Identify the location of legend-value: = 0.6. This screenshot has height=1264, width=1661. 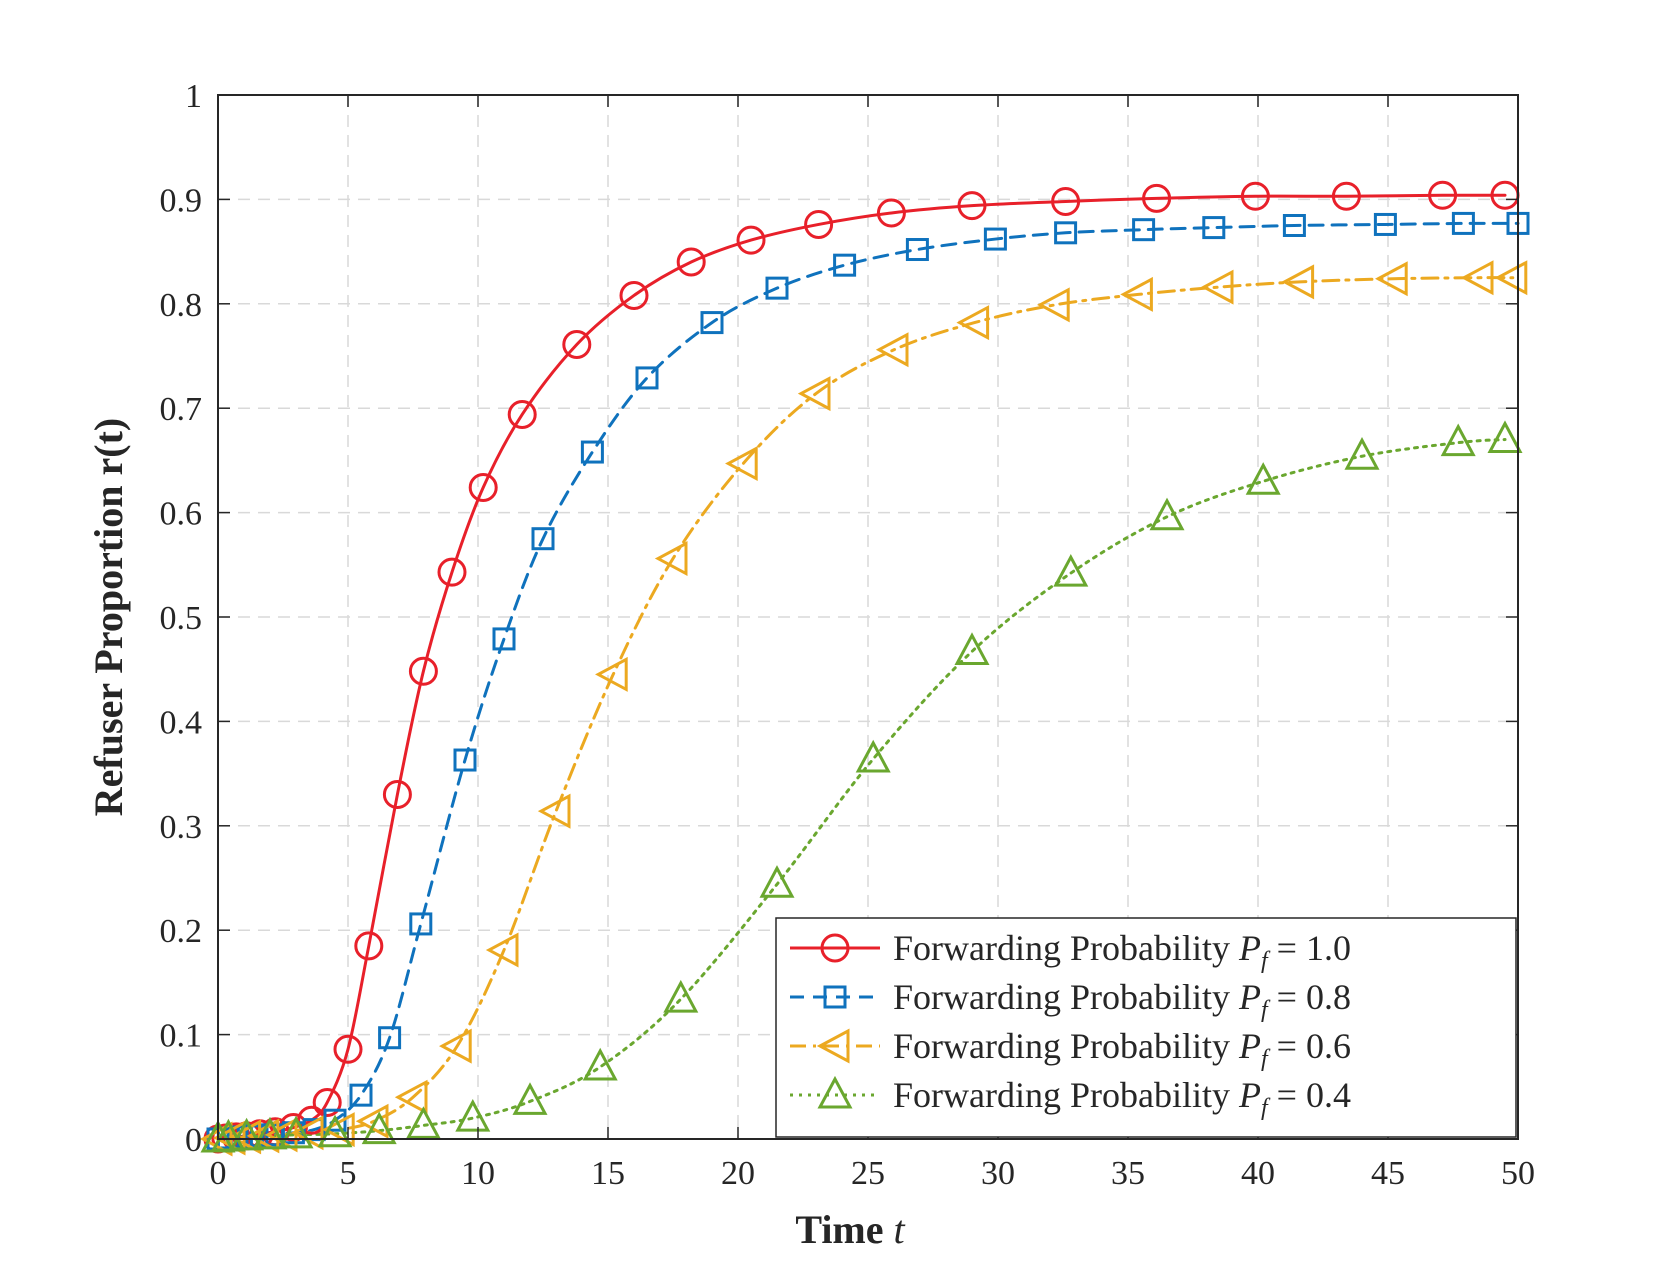
(1309, 1046).